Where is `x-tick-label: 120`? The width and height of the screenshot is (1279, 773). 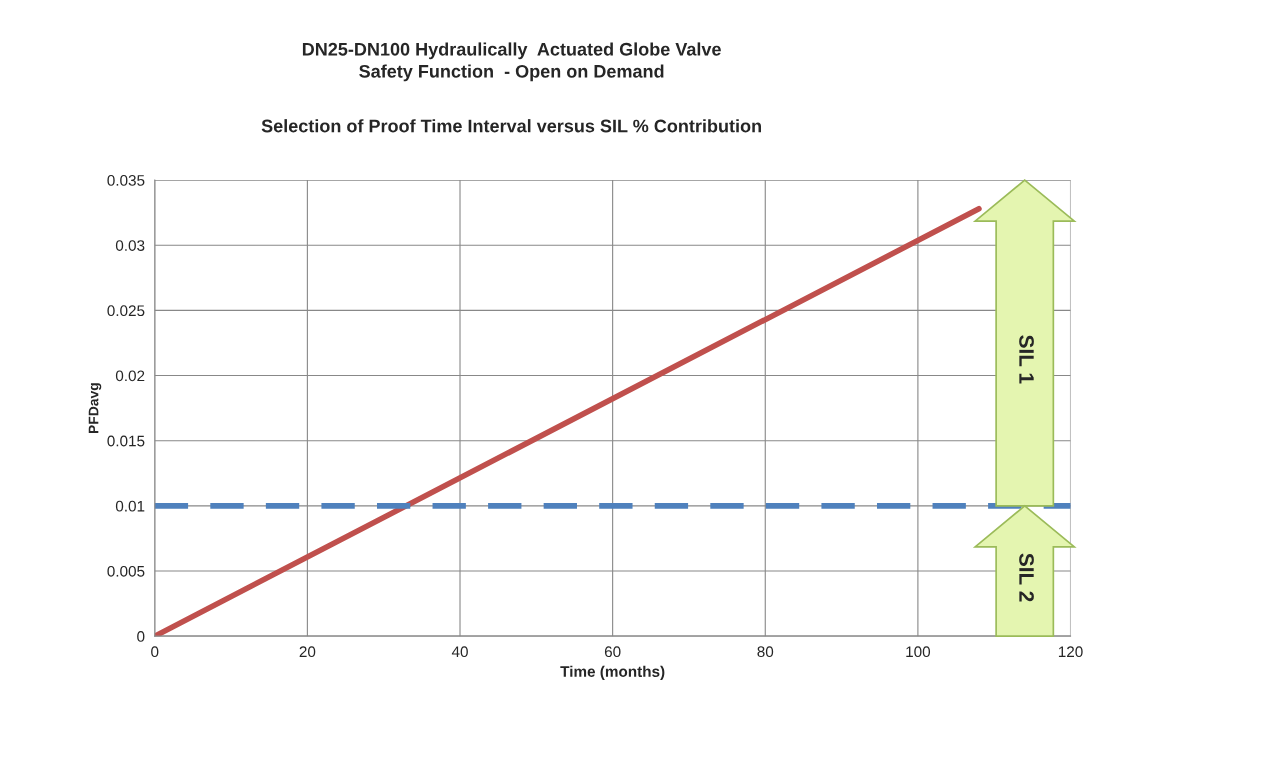 x-tick-label: 120 is located at coordinates (1070, 652).